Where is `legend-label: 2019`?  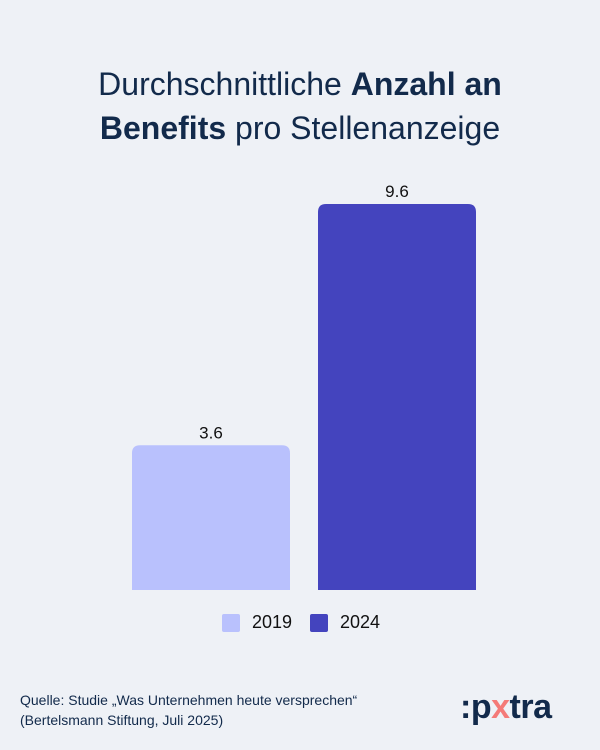
legend-label: 2019 is located at coordinates (272, 622).